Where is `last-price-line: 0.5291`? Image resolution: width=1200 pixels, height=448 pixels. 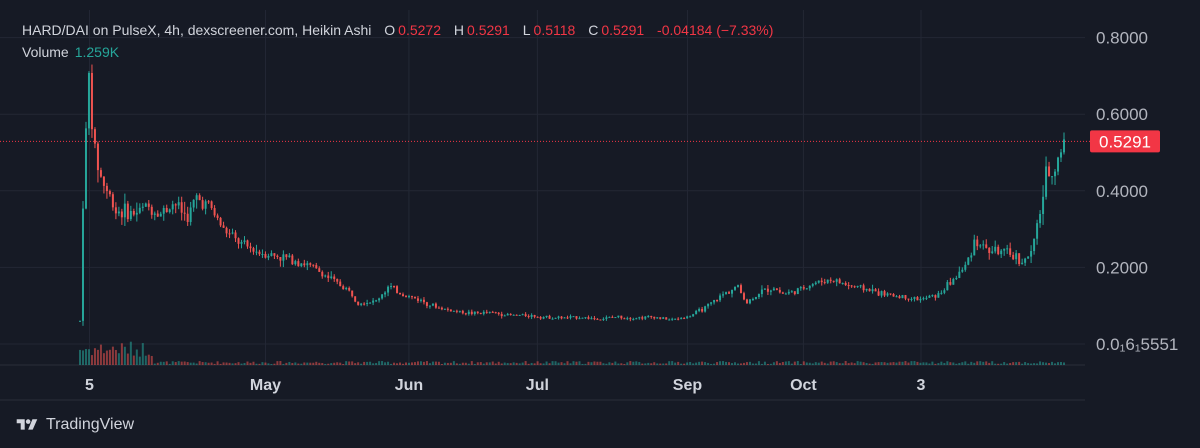
last-price-line: 0.5291 is located at coordinates (580, 141).